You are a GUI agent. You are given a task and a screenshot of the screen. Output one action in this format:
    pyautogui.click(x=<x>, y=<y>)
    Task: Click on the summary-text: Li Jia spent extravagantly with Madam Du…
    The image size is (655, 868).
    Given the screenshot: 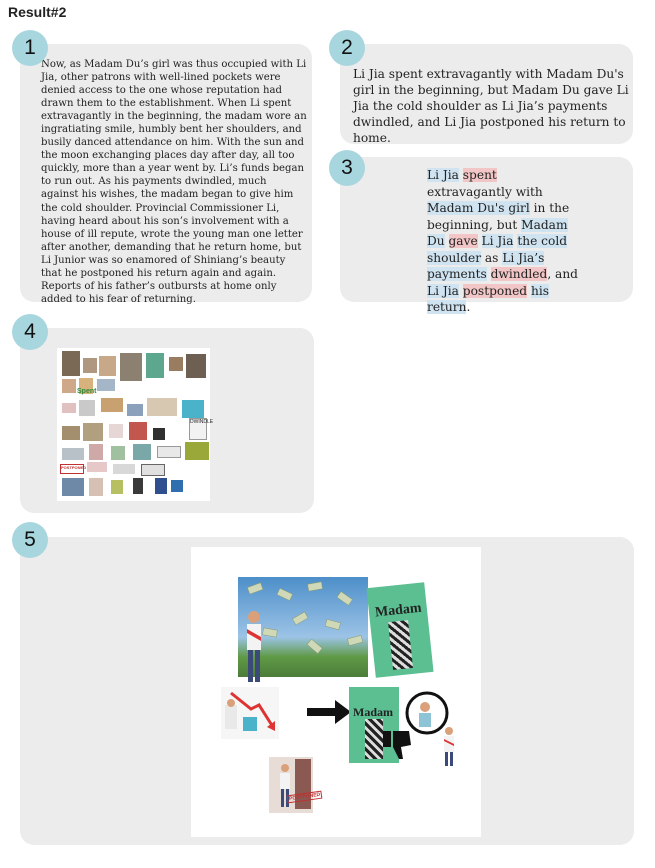 What is the action you would take?
    pyautogui.click(x=491, y=106)
    